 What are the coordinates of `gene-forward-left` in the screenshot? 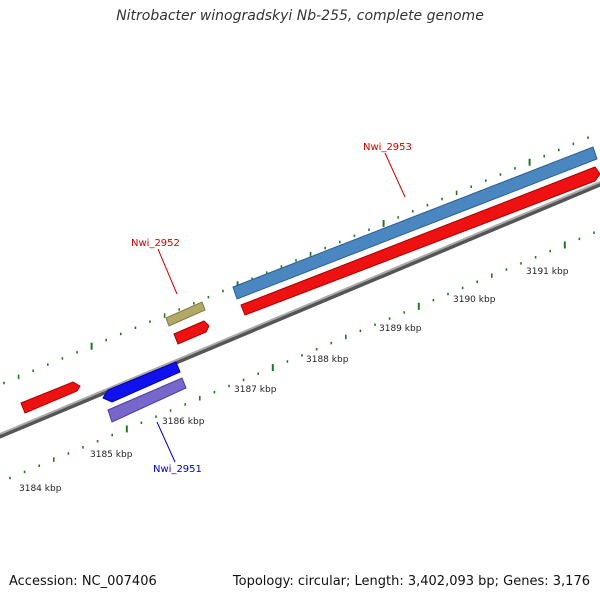 It's located at (50, 397).